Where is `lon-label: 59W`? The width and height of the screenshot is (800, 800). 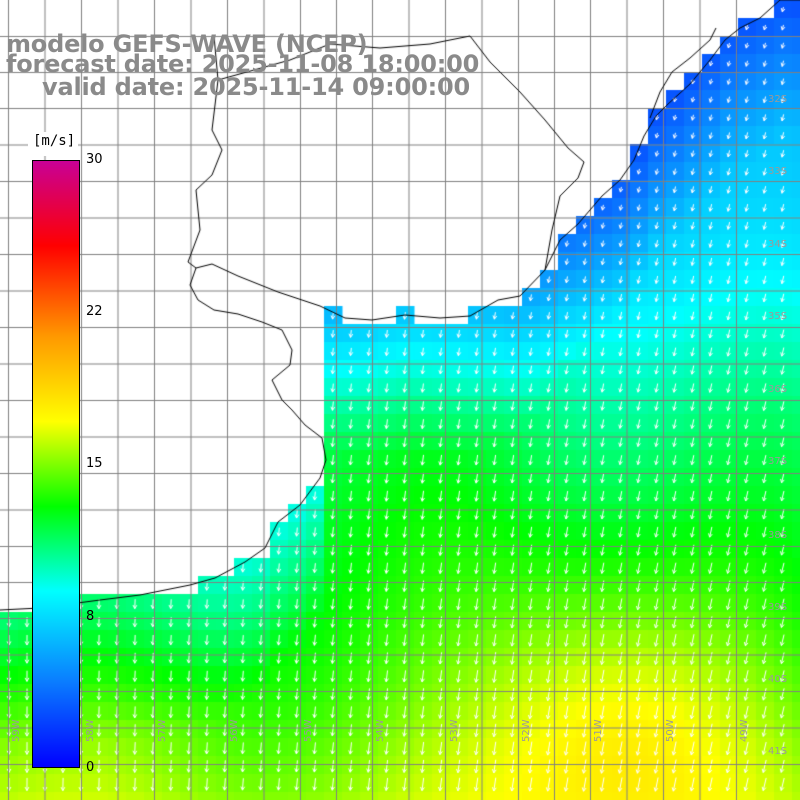
lon-label: 59W is located at coordinates (16, 730).